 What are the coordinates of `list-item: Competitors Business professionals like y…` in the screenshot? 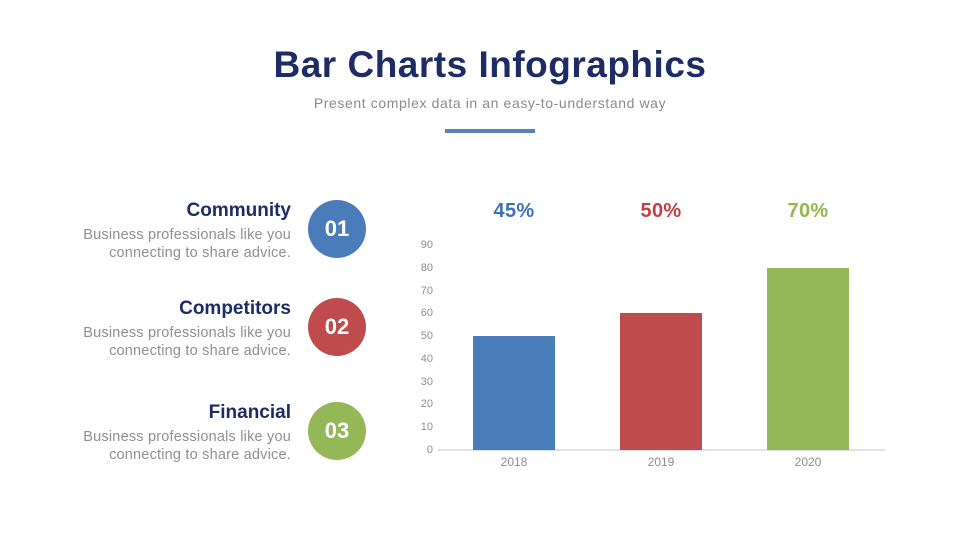 It's located at (212, 329).